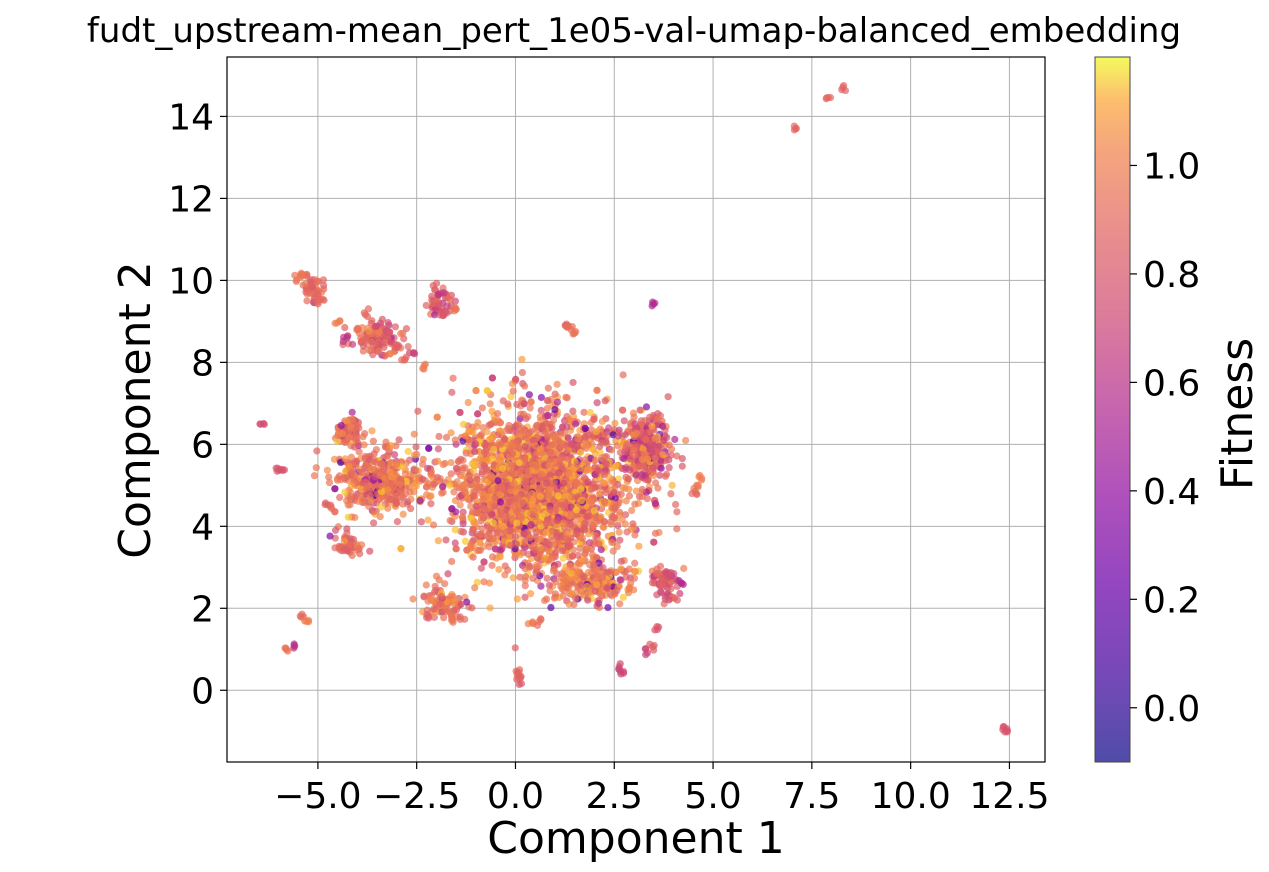  What do you see at coordinates (202, 691) in the screenshot?
I see `y-tick-label: 0` at bounding box center [202, 691].